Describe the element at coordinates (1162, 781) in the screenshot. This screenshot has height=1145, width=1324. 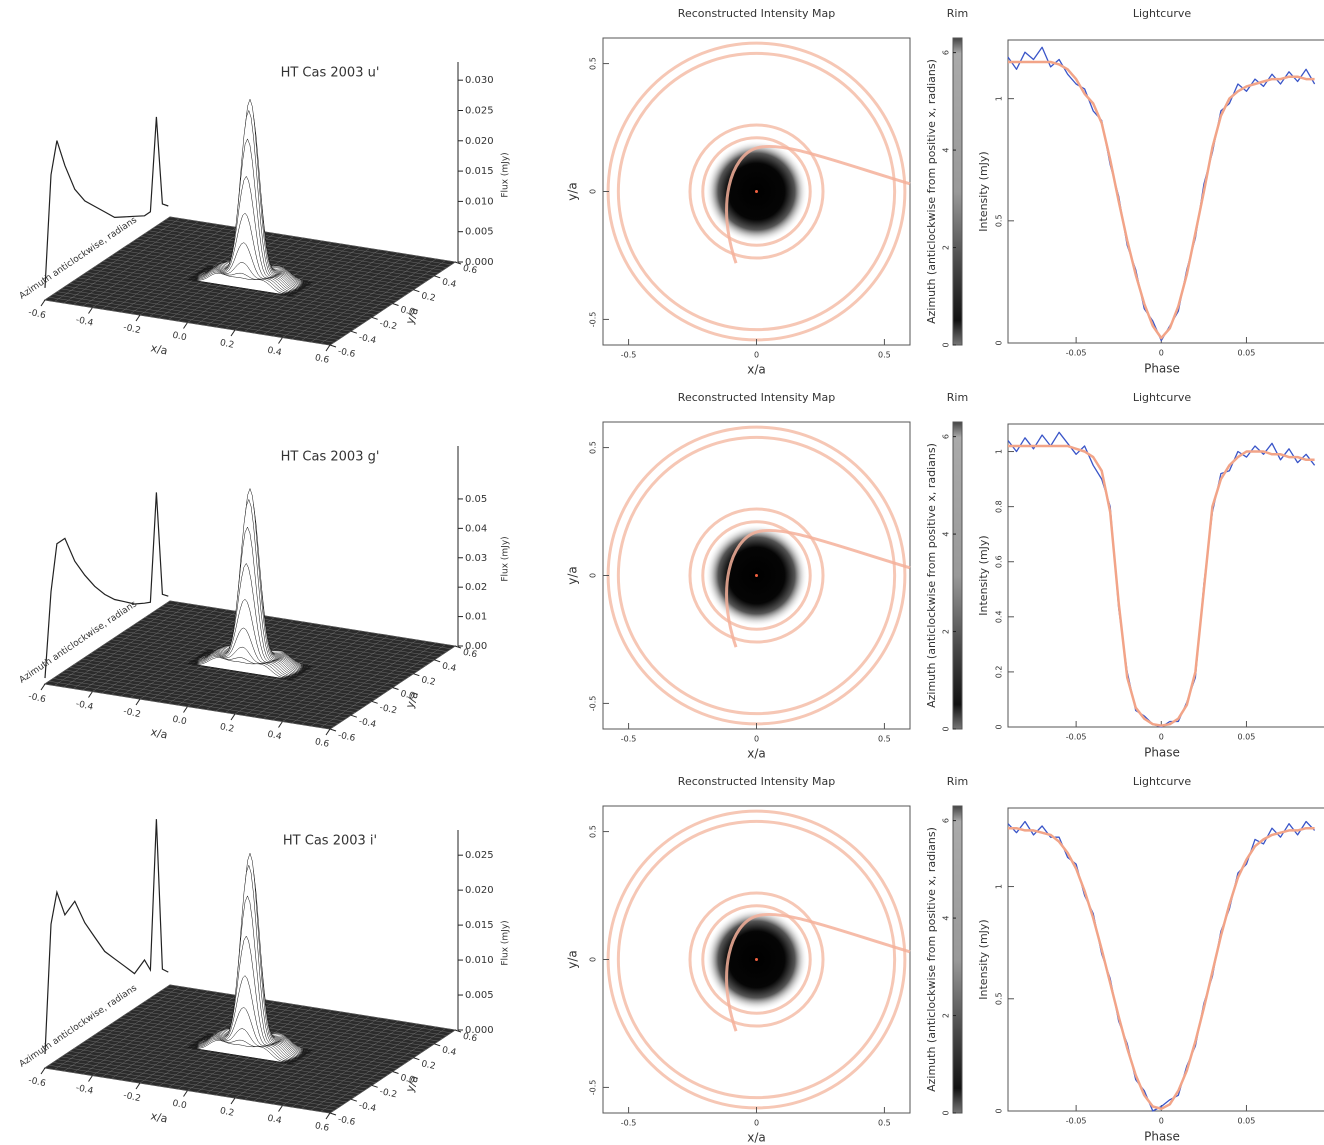
I see `panel-title: Lightcurve` at that location.